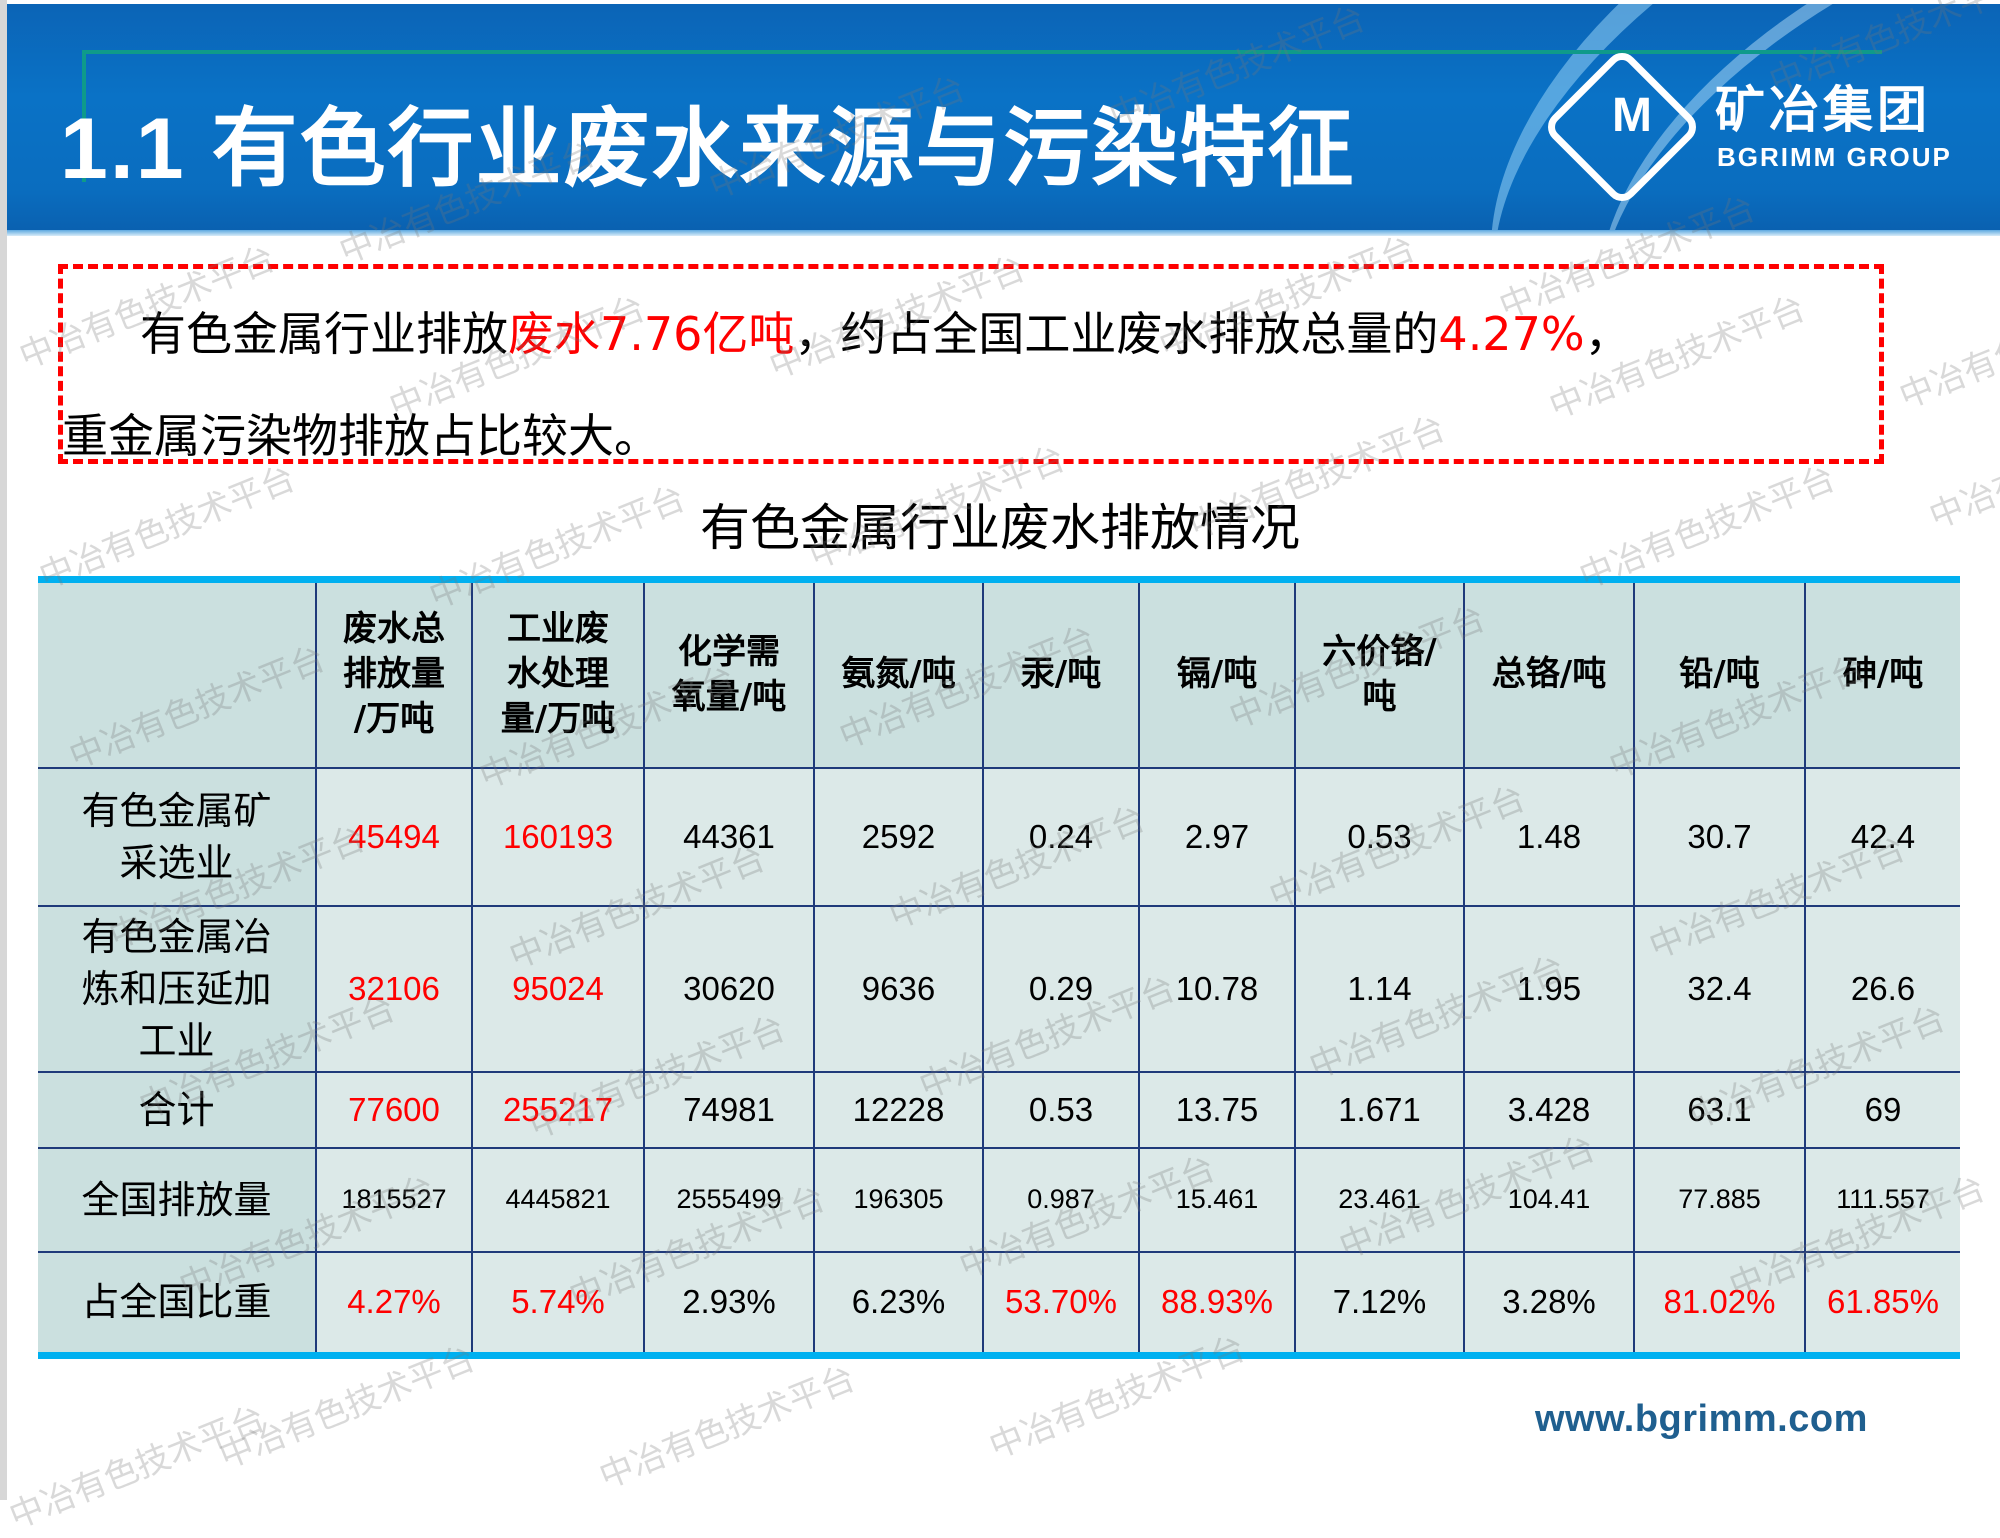 The width and height of the screenshot is (2000, 1538). Describe the element at coordinates (558, 1303) in the screenshot. I see `table-cell: 5.74%` at that location.